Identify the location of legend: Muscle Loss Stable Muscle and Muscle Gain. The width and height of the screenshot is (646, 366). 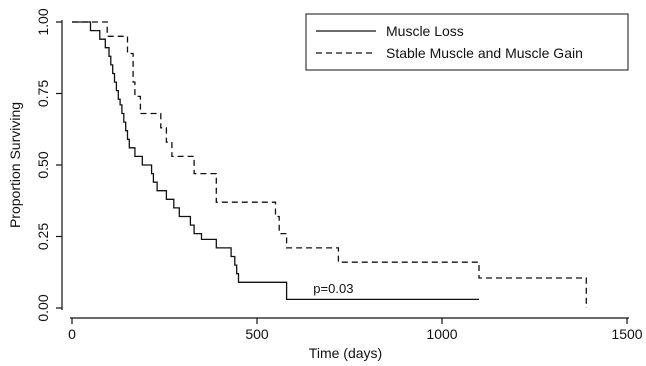
(467, 42).